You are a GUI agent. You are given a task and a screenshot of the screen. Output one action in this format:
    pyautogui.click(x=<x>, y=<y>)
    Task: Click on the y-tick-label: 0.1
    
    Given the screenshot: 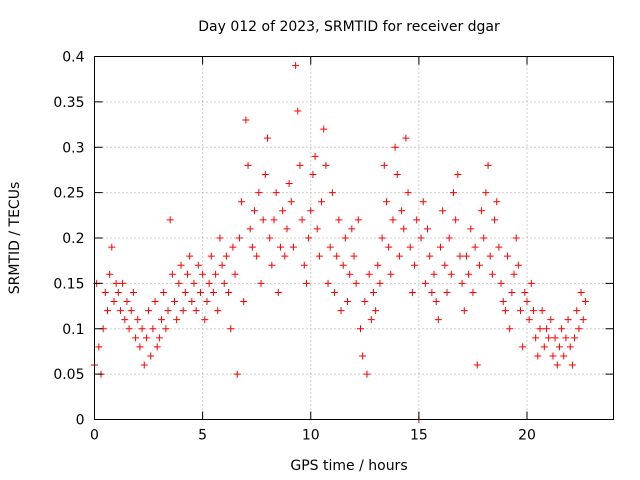 What is the action you would take?
    pyautogui.click(x=73, y=330)
    